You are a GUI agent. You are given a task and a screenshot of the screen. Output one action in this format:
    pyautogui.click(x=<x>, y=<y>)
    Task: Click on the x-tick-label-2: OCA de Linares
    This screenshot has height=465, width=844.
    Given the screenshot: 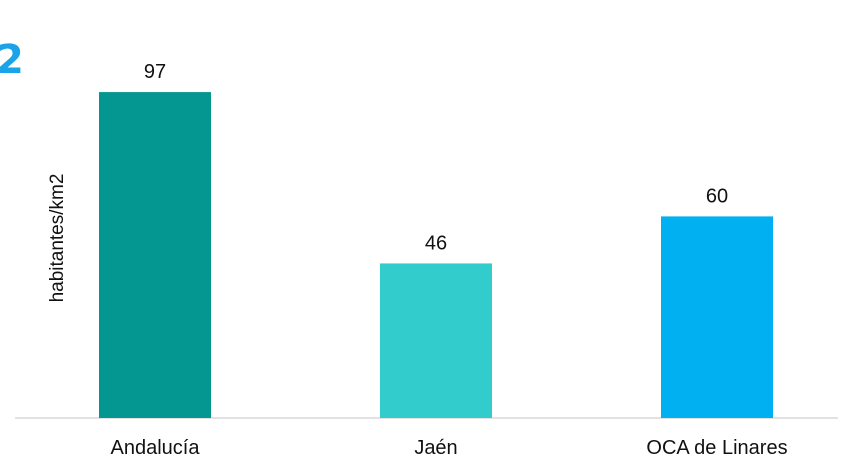 What is the action you would take?
    pyautogui.click(x=716, y=448)
    